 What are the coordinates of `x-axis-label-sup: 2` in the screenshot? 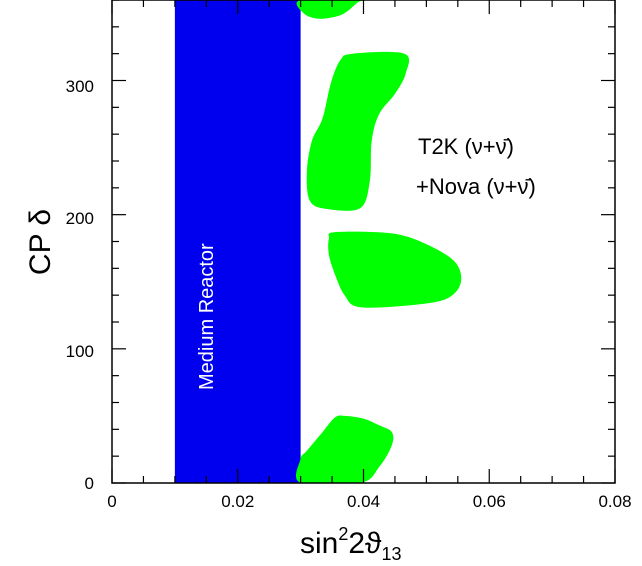 It's located at (343, 534).